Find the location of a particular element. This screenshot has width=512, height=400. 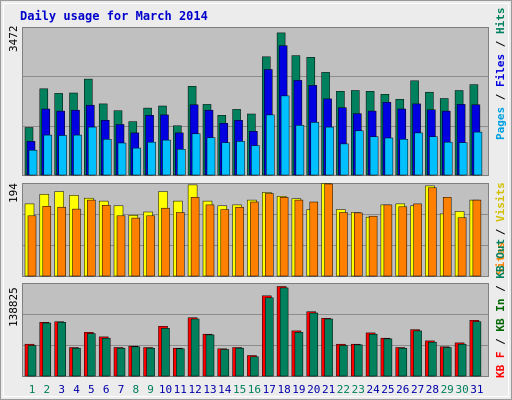

day-label: 13 is located at coordinates (209, 389).